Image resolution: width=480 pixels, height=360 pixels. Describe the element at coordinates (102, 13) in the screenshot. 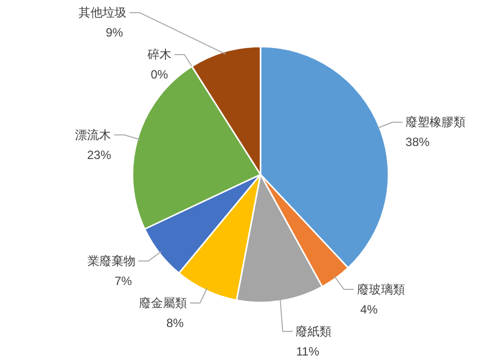

I see `slice-label: 其他垃圾` at that location.